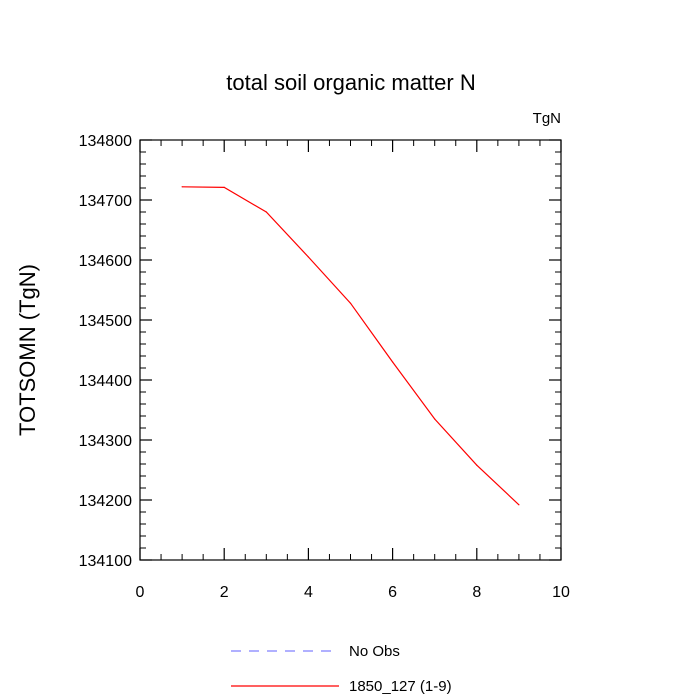 Image resolution: width=700 pixels, height=700 pixels. What do you see at coordinates (105, 141) in the screenshot?
I see `y-tick-label: 134800` at bounding box center [105, 141].